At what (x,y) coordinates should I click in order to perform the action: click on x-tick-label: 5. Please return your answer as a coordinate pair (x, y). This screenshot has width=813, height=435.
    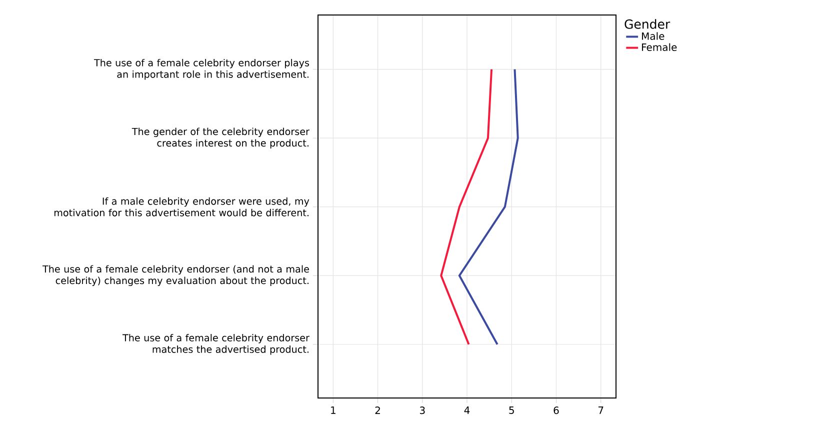
    Looking at the image, I should click on (511, 410).